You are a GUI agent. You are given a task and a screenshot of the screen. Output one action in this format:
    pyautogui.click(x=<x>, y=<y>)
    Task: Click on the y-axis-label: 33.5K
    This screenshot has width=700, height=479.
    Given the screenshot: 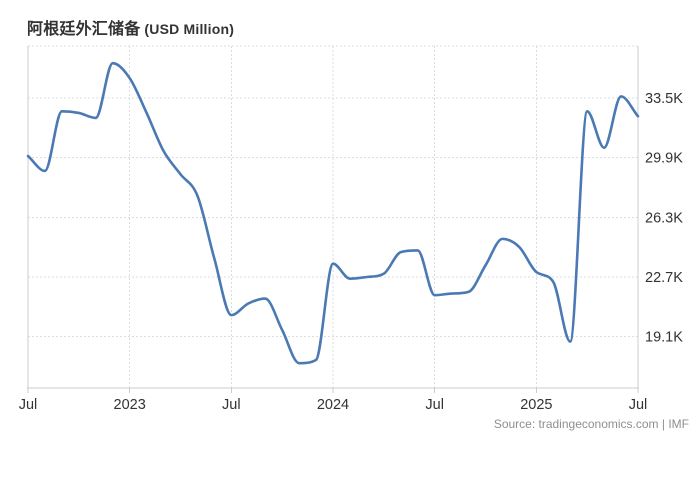 What is the action you would take?
    pyautogui.click(x=664, y=99)
    